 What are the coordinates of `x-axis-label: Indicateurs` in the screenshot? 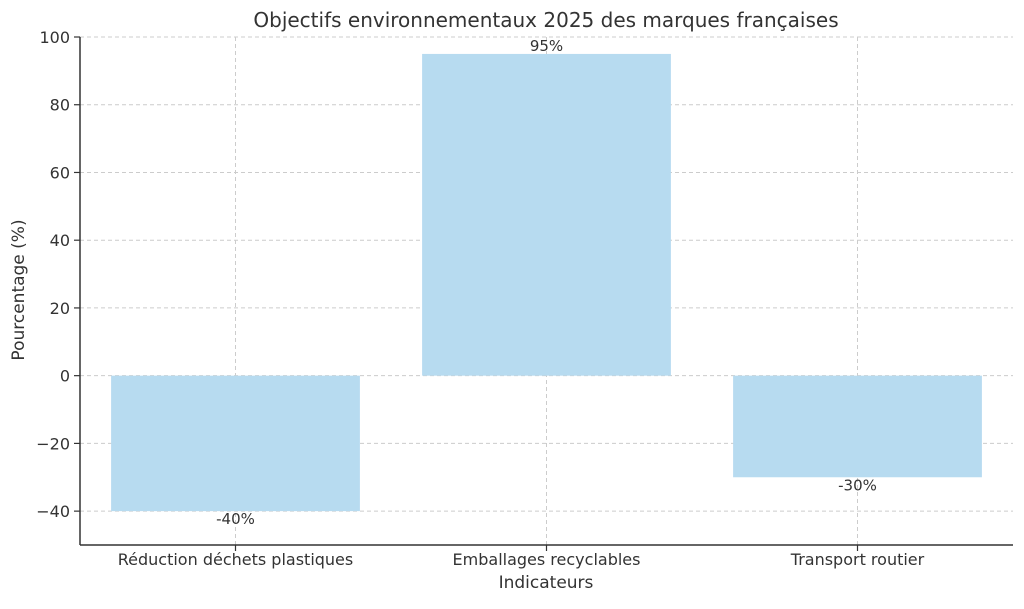 It's located at (546, 583).